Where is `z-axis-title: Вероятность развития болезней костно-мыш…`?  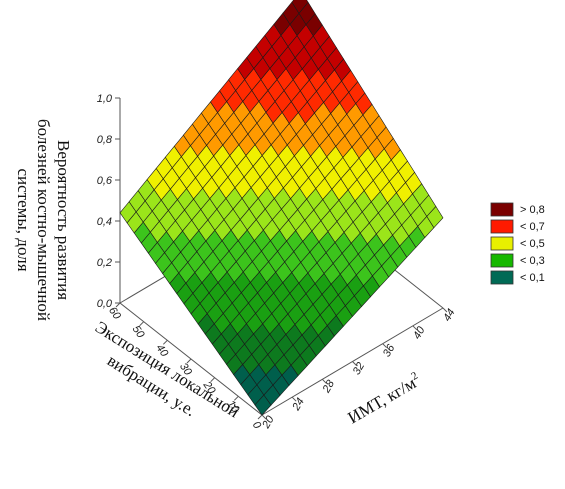 z-axis-title: Вероятность развития болезней костно-мыш… is located at coordinates (43, 220).